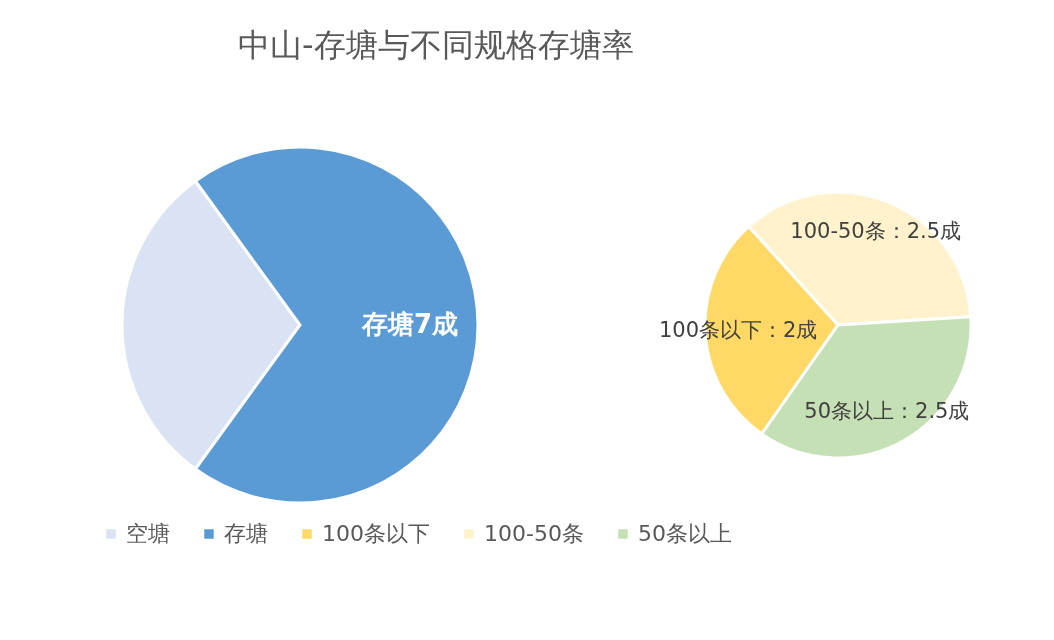 The height and width of the screenshot is (640, 1054). I want to click on data-label: 存塘7成, so click(409, 324).